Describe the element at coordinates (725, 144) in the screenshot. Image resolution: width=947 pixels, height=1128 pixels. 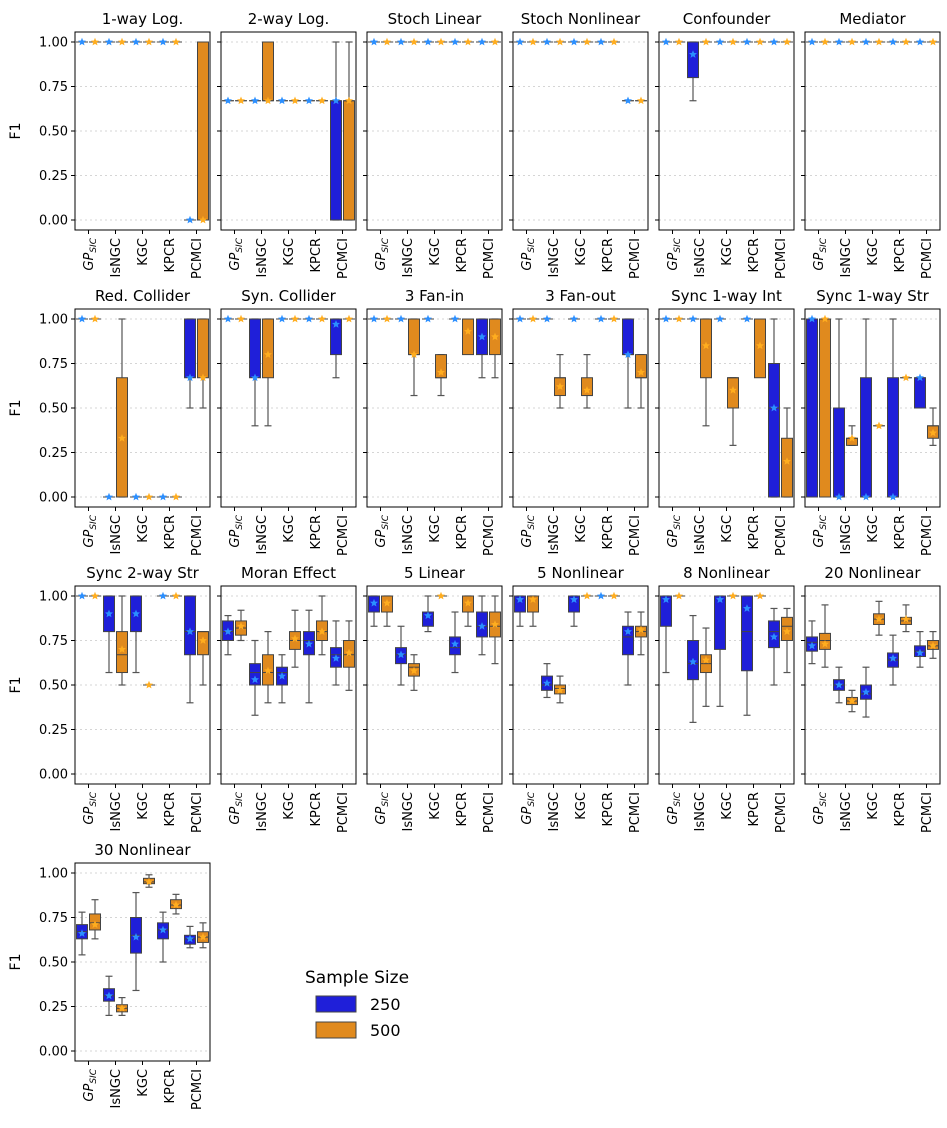
I see `chart-panel: Confounder GPSIC IsNGC KGC KPCR PCMCI` at that location.